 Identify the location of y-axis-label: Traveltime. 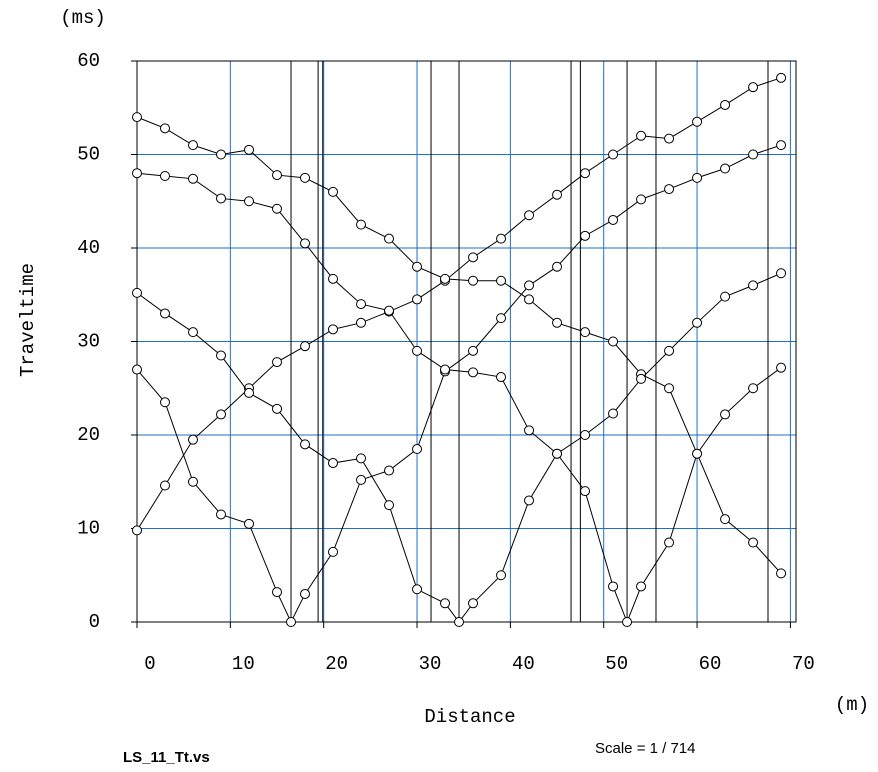
(28, 320).